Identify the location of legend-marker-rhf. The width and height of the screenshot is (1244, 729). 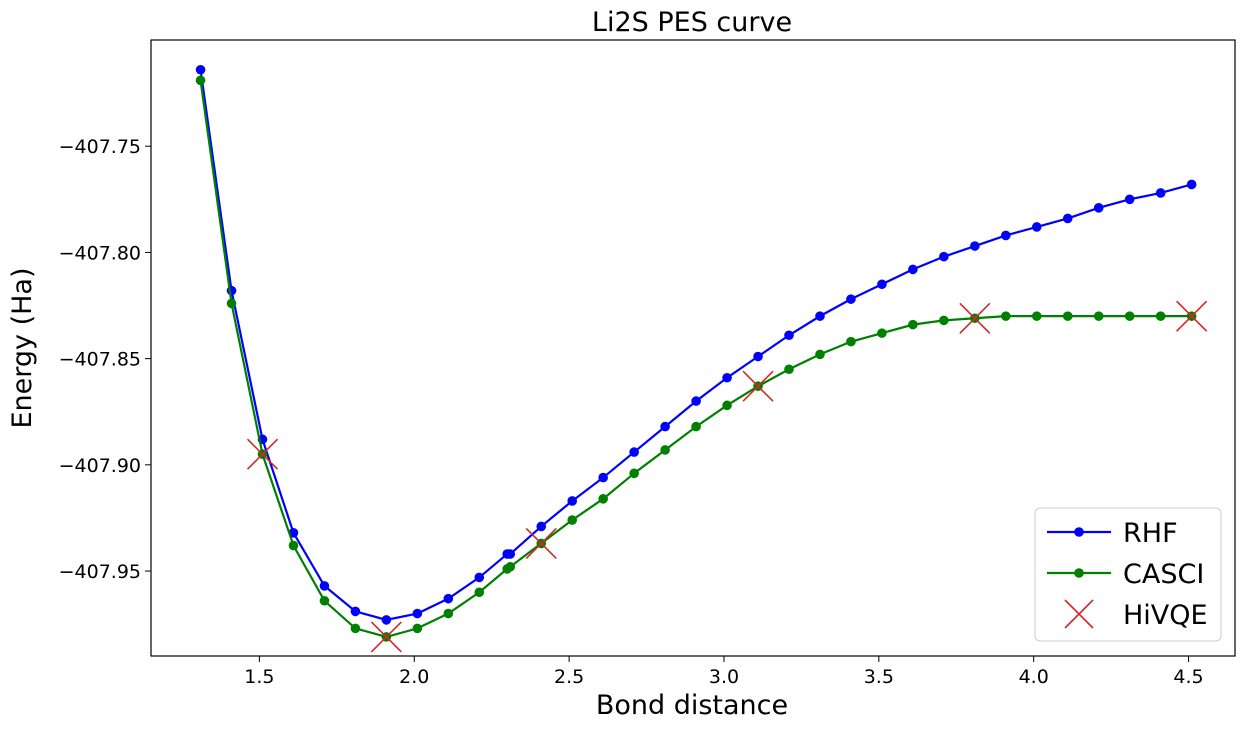
(1079, 532).